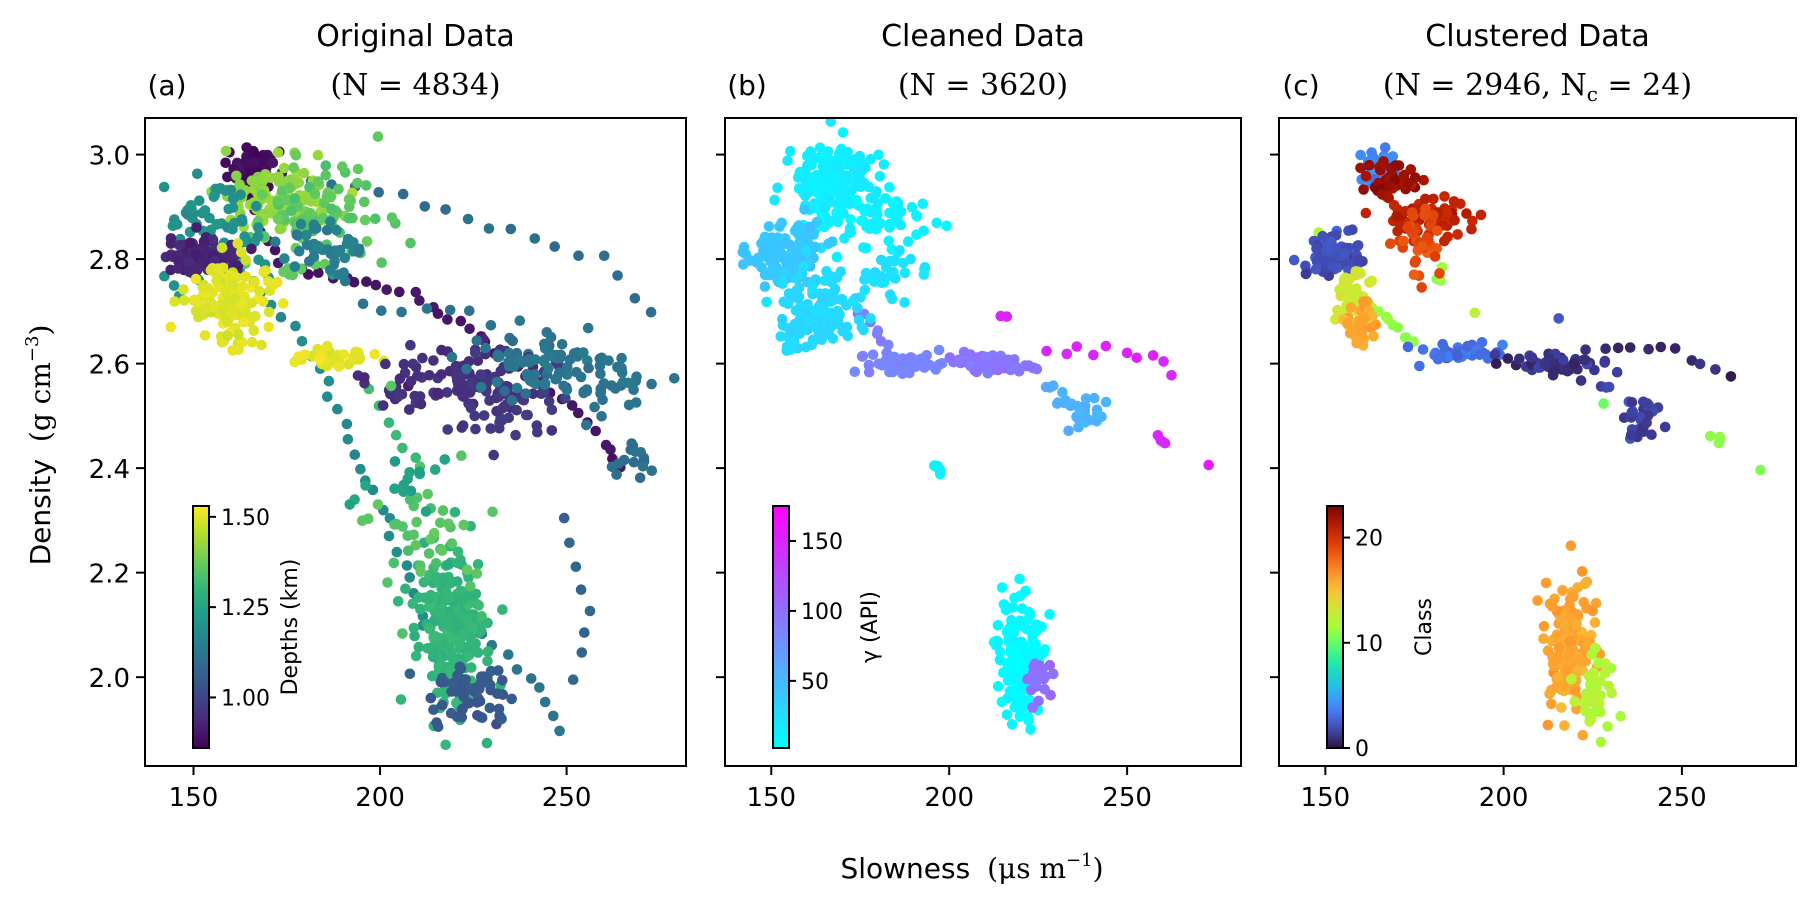  I want to click on x-tick-label: 250, so click(567, 798).